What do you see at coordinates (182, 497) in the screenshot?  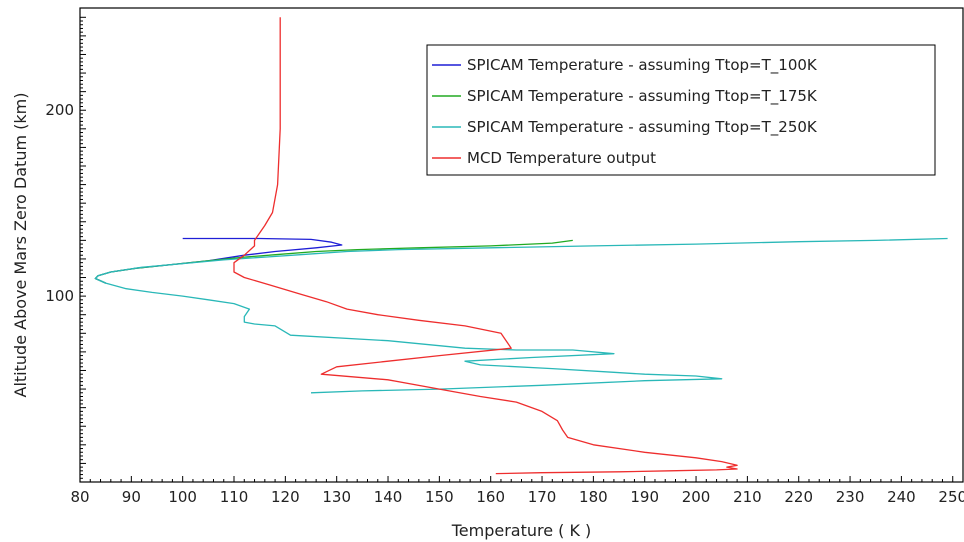 I see `x-tick-label: 100` at bounding box center [182, 497].